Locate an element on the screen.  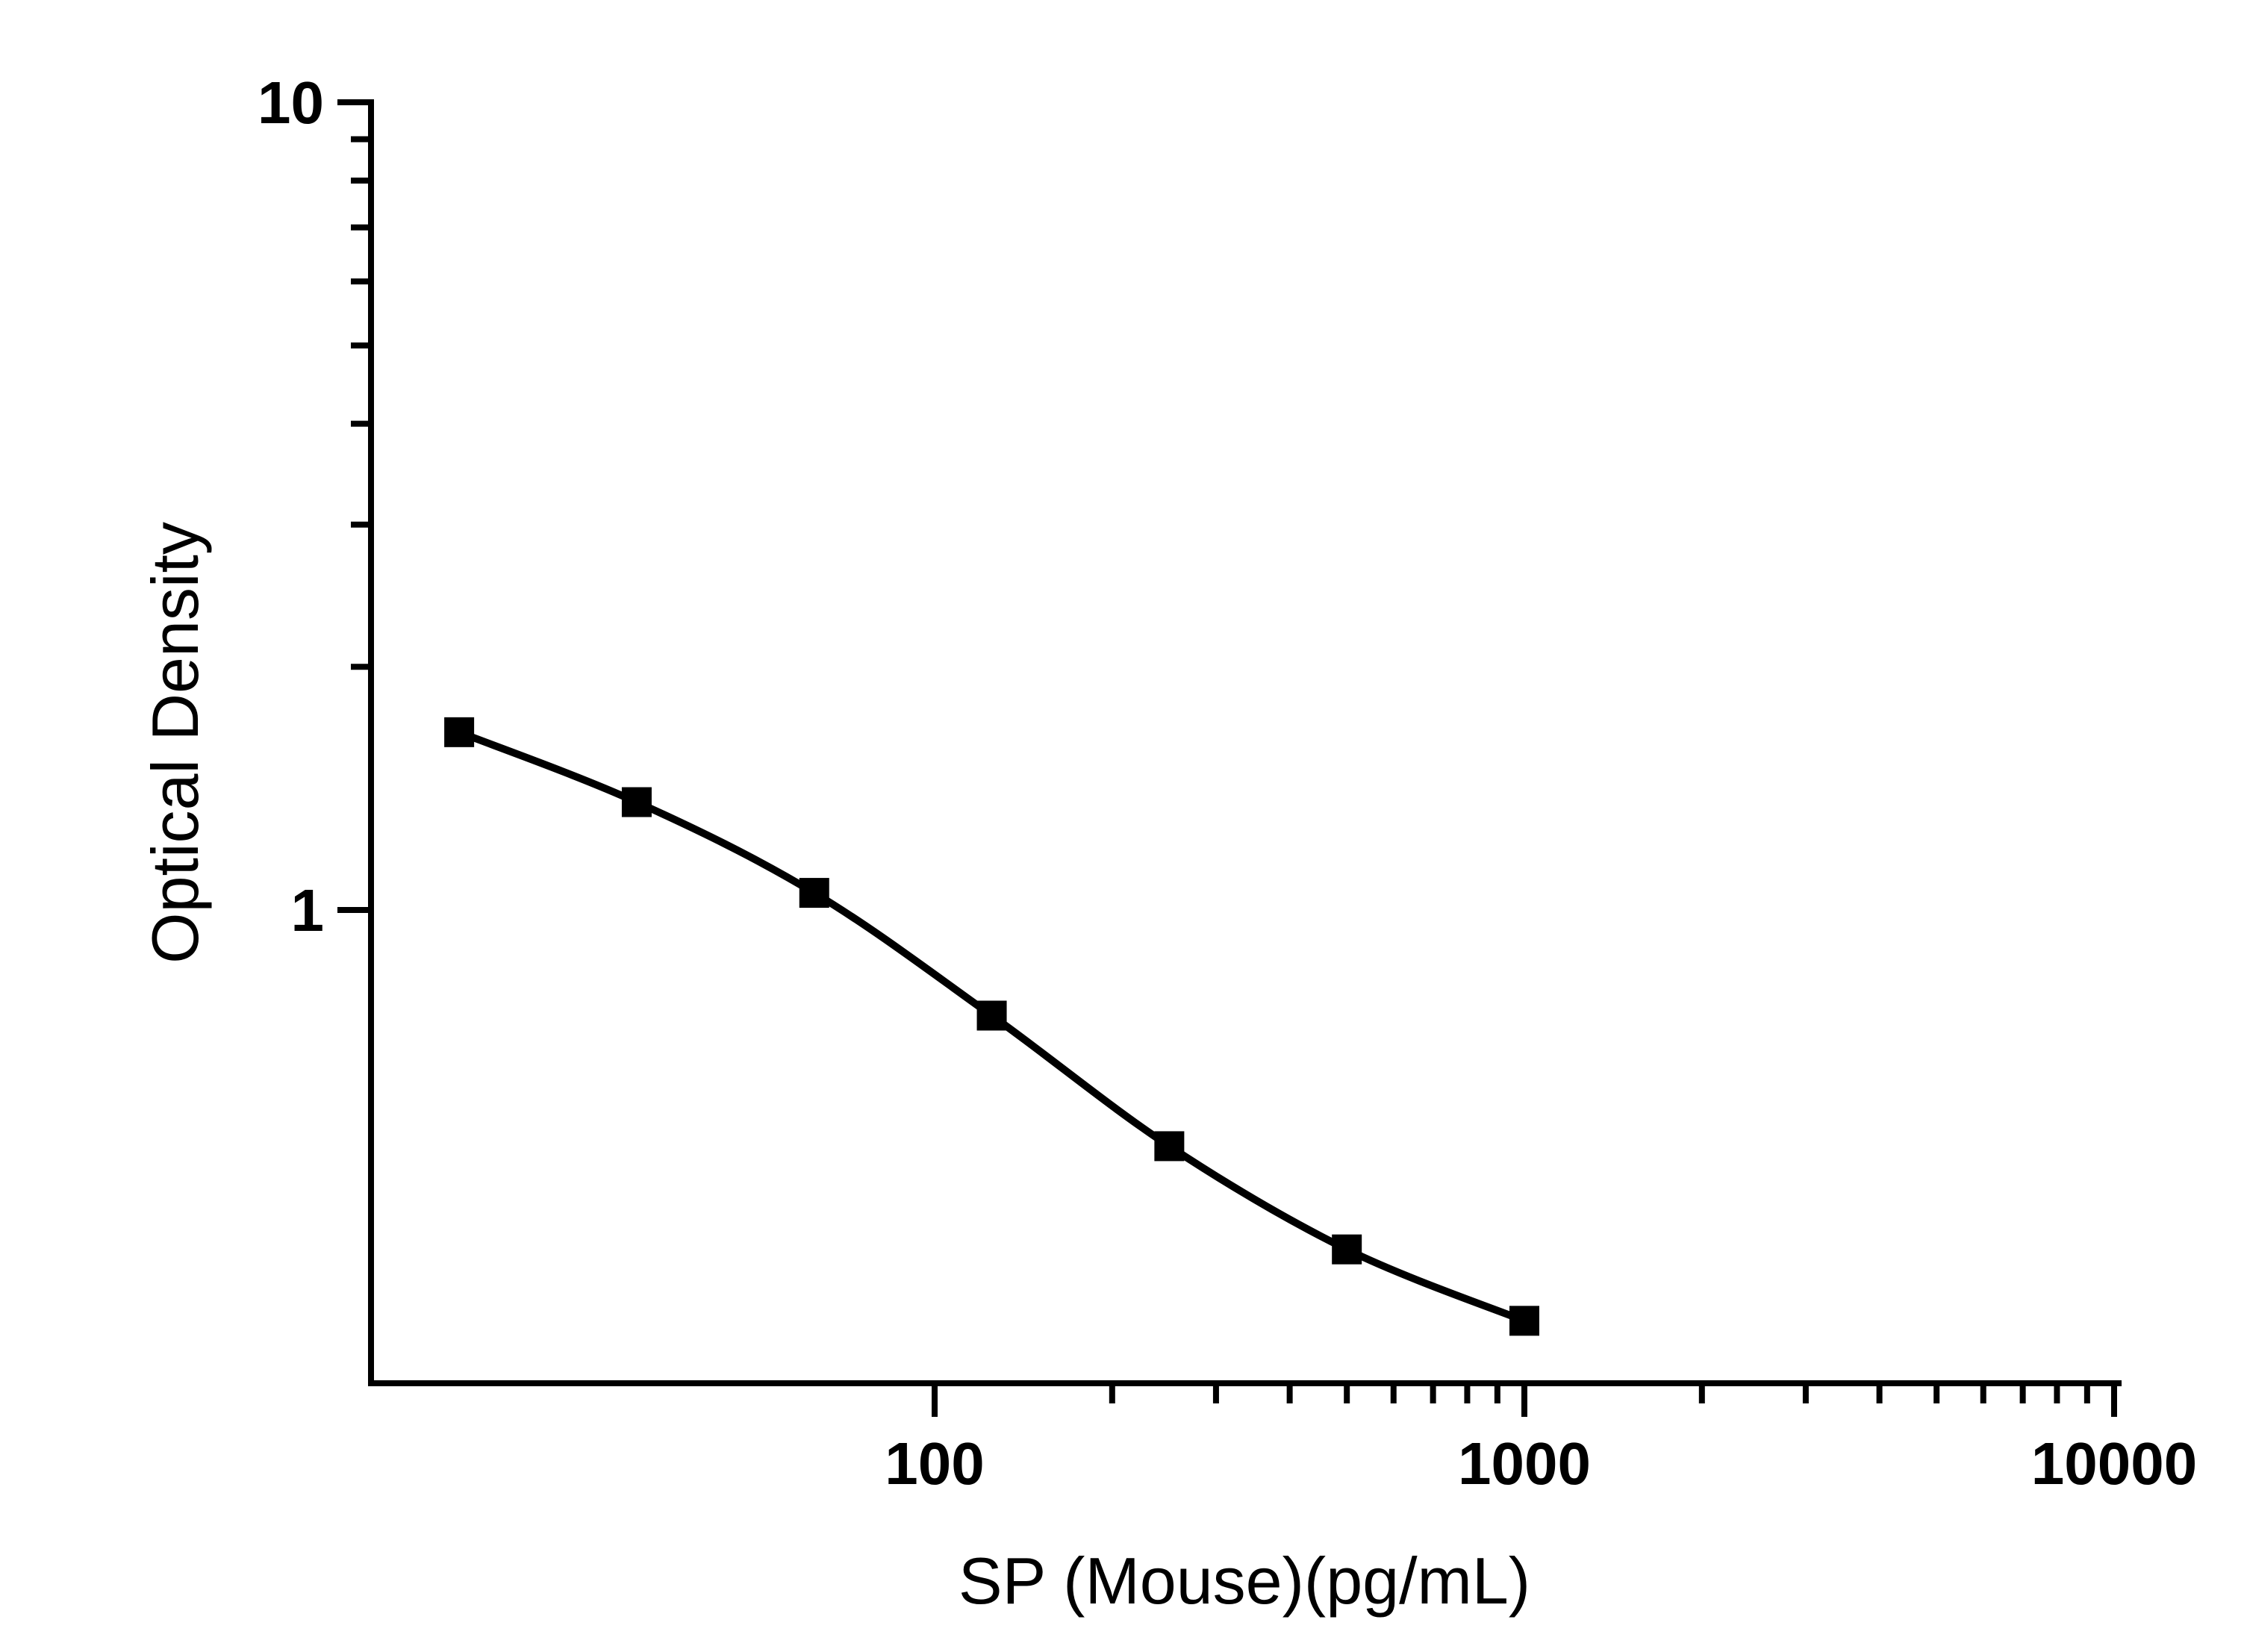
x-tick-labels: 100 1000 10000 is located at coordinates (1541, 1463).